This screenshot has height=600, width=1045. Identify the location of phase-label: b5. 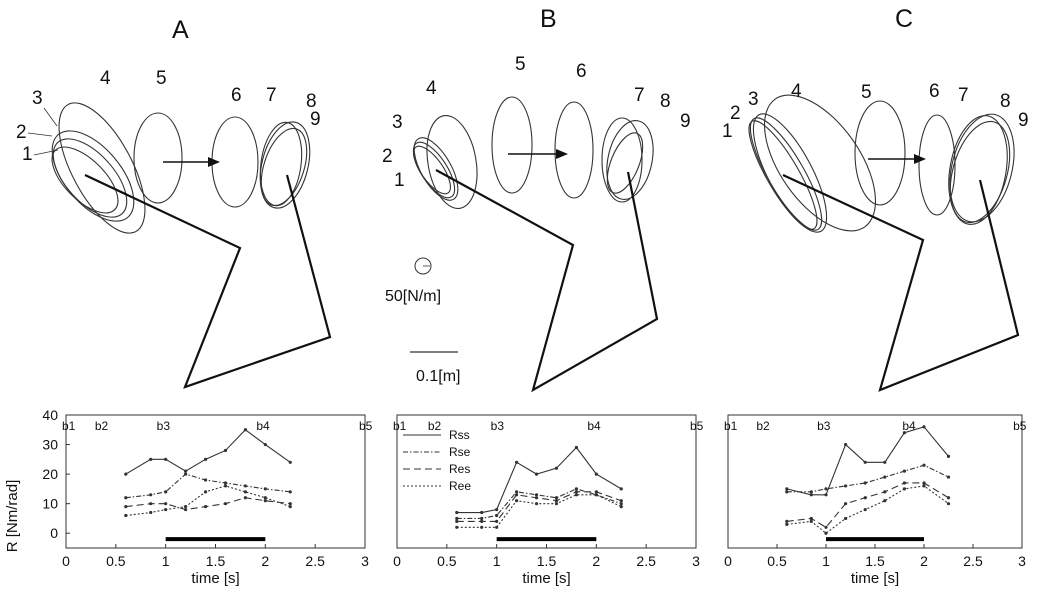
(366, 426).